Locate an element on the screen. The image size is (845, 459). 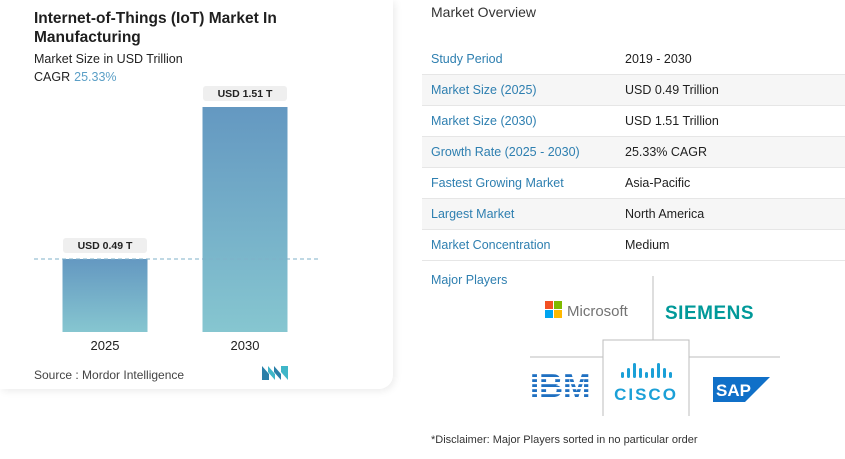
microsoft-logo-icon: Microsoft is located at coordinates (587, 310).